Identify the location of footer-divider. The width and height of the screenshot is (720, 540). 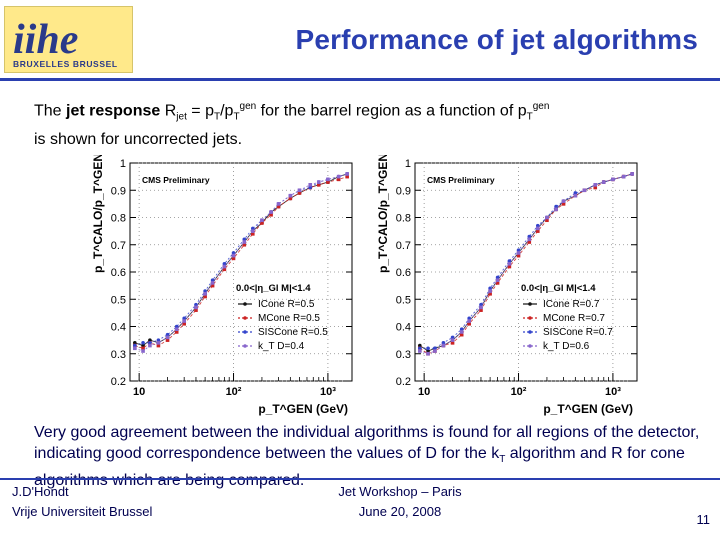
(360, 479).